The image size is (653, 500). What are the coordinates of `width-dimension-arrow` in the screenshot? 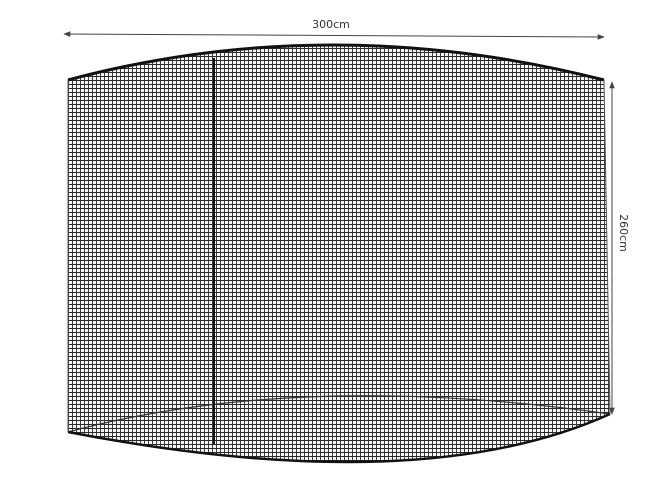 It's located at (334, 35).